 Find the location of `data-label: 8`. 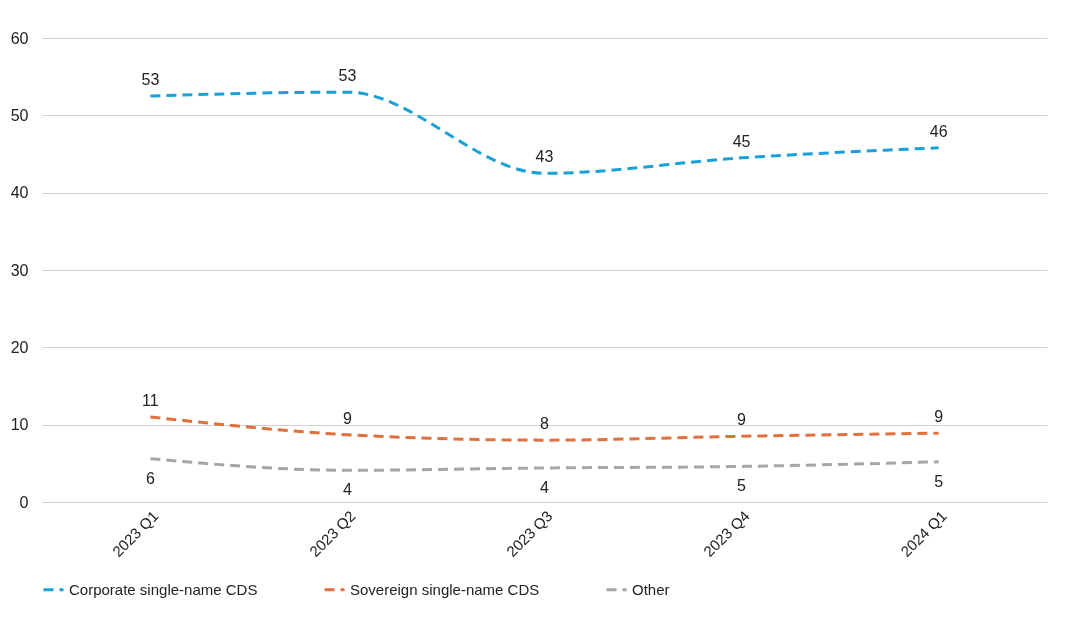

data-label: 8 is located at coordinates (545, 424).